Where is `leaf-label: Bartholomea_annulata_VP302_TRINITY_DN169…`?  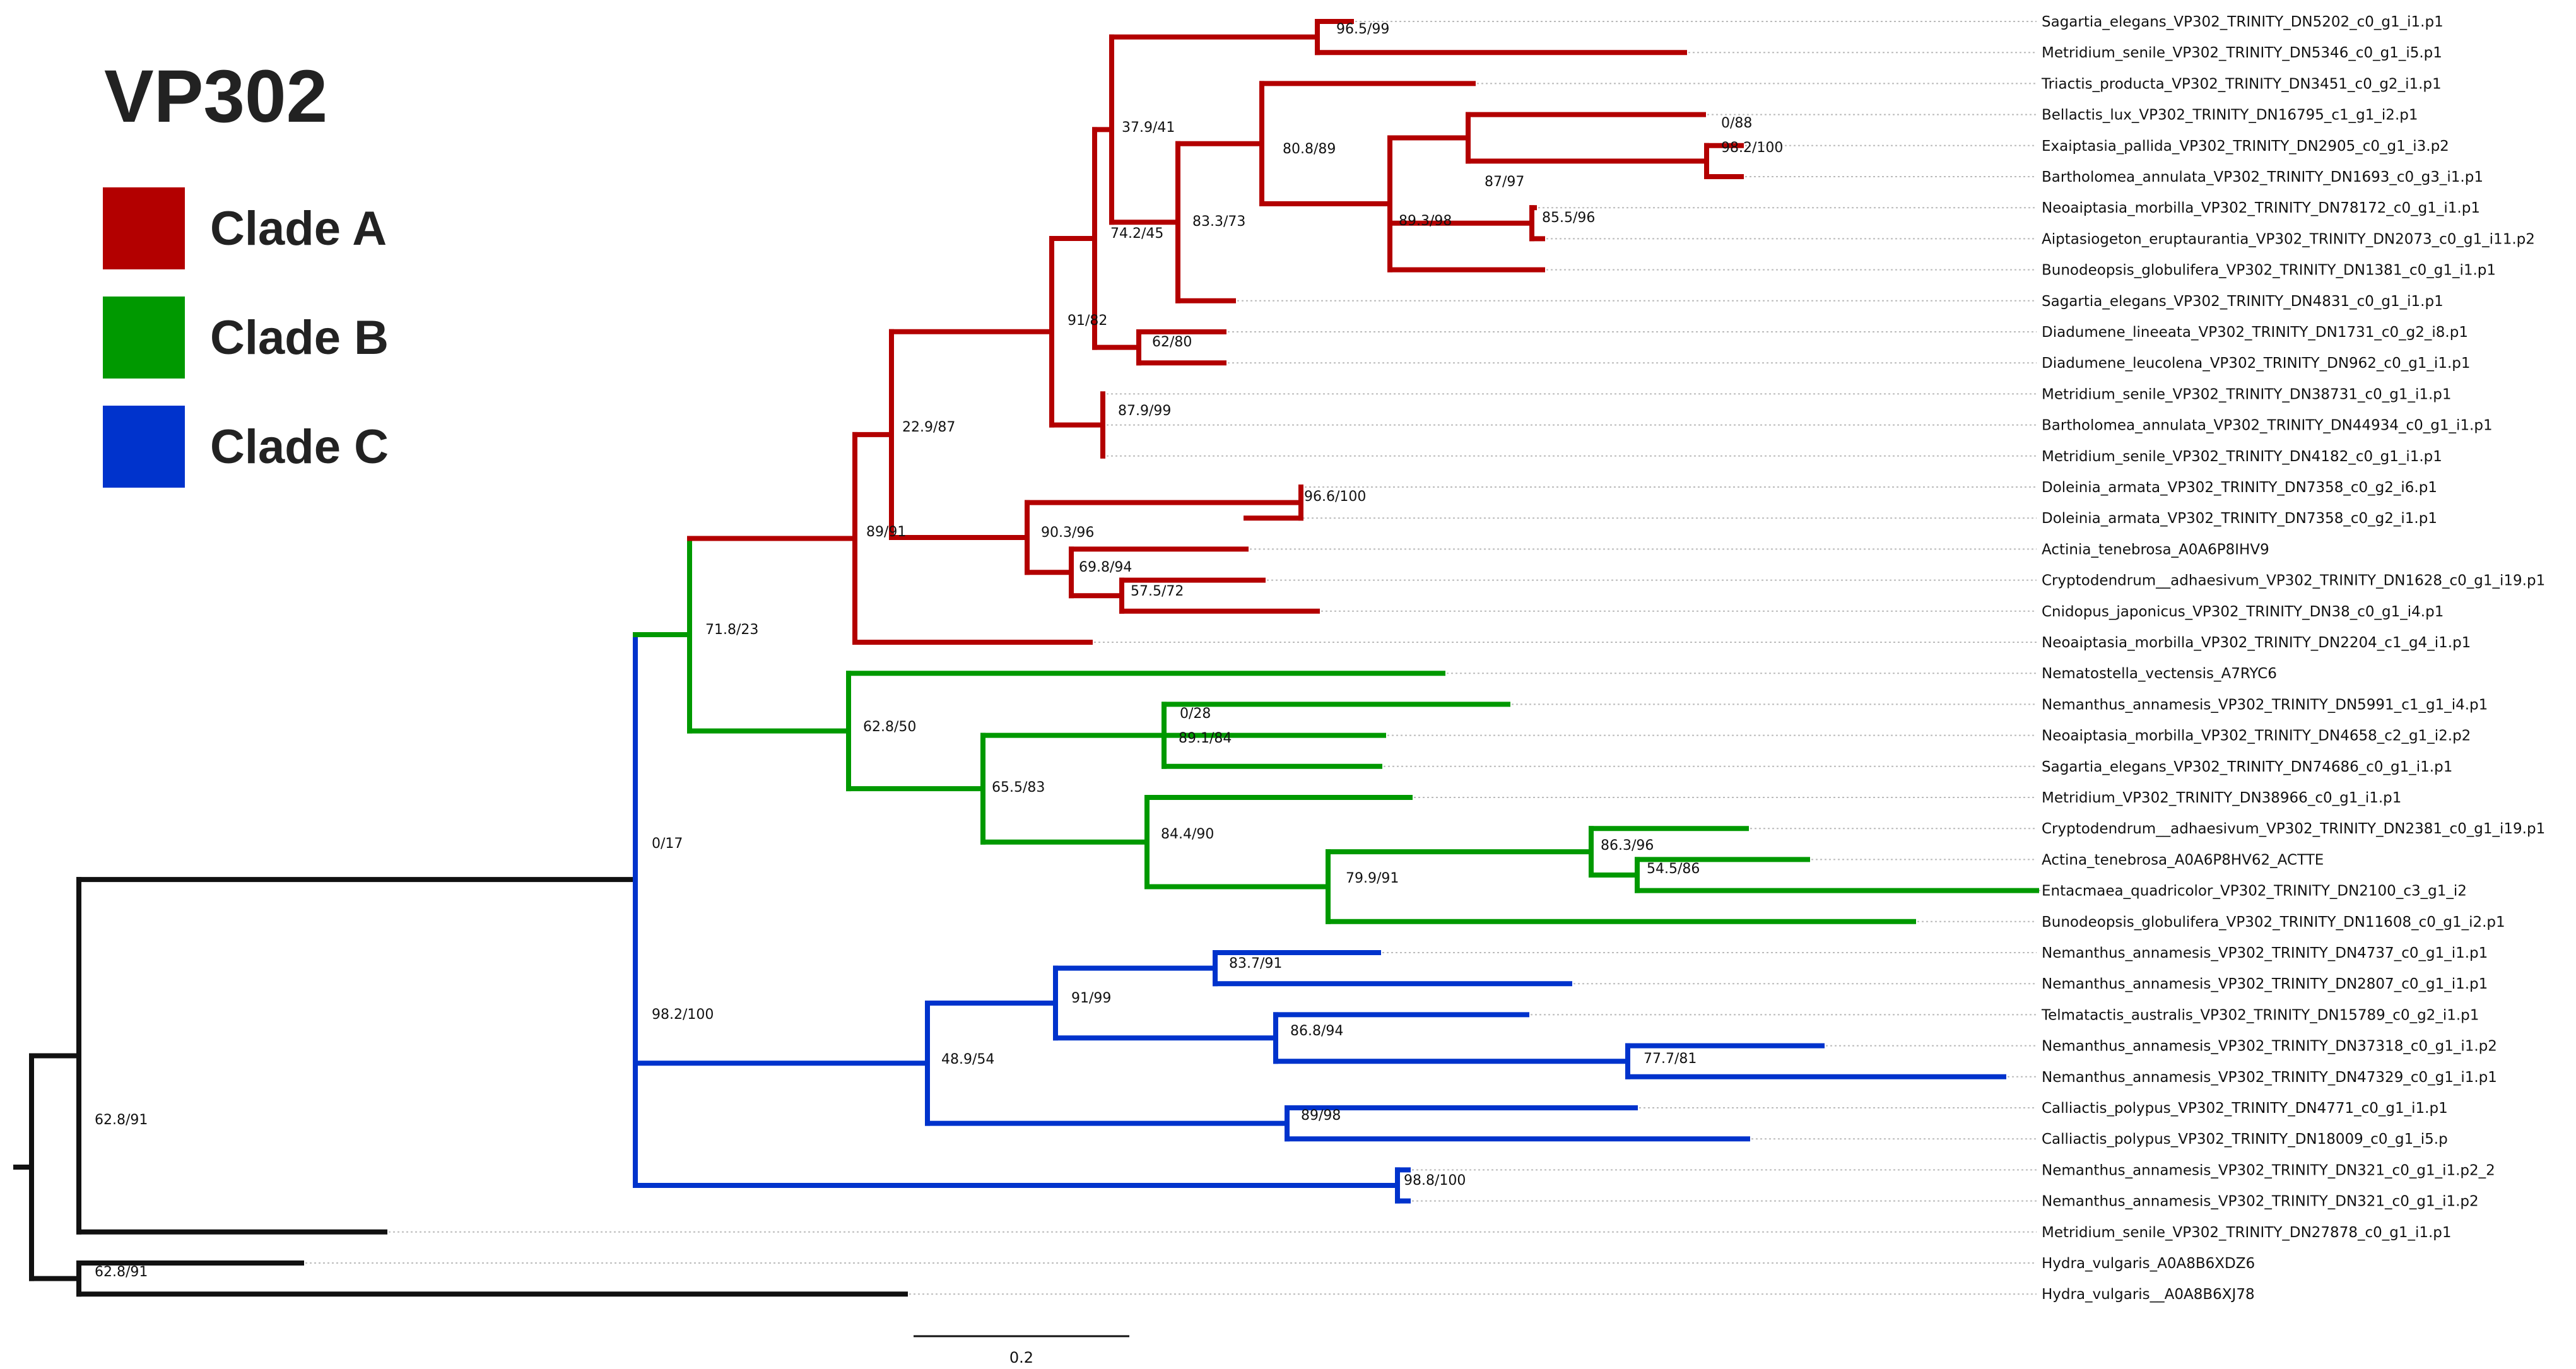
leaf-label: Bartholomea_annulata_VP302_TRINITY_DN169… is located at coordinates (2262, 177).